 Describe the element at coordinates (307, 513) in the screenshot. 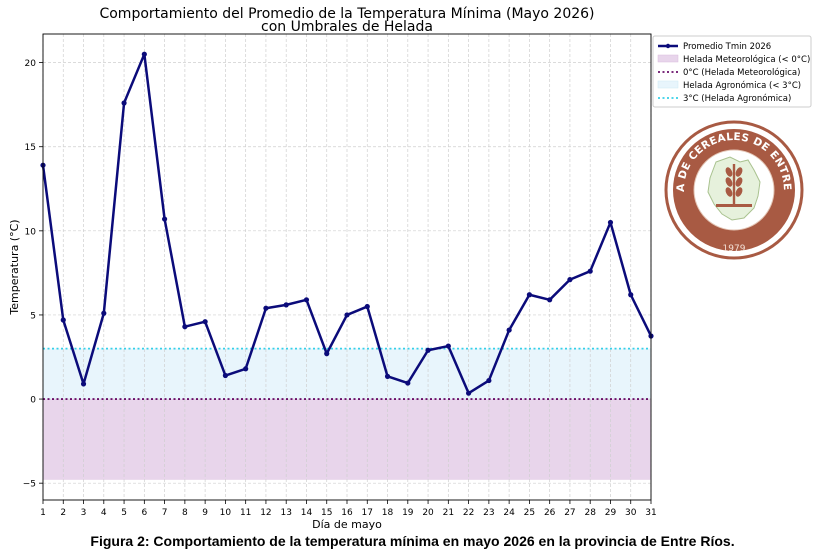

I see `x-tick-label: 14` at that location.